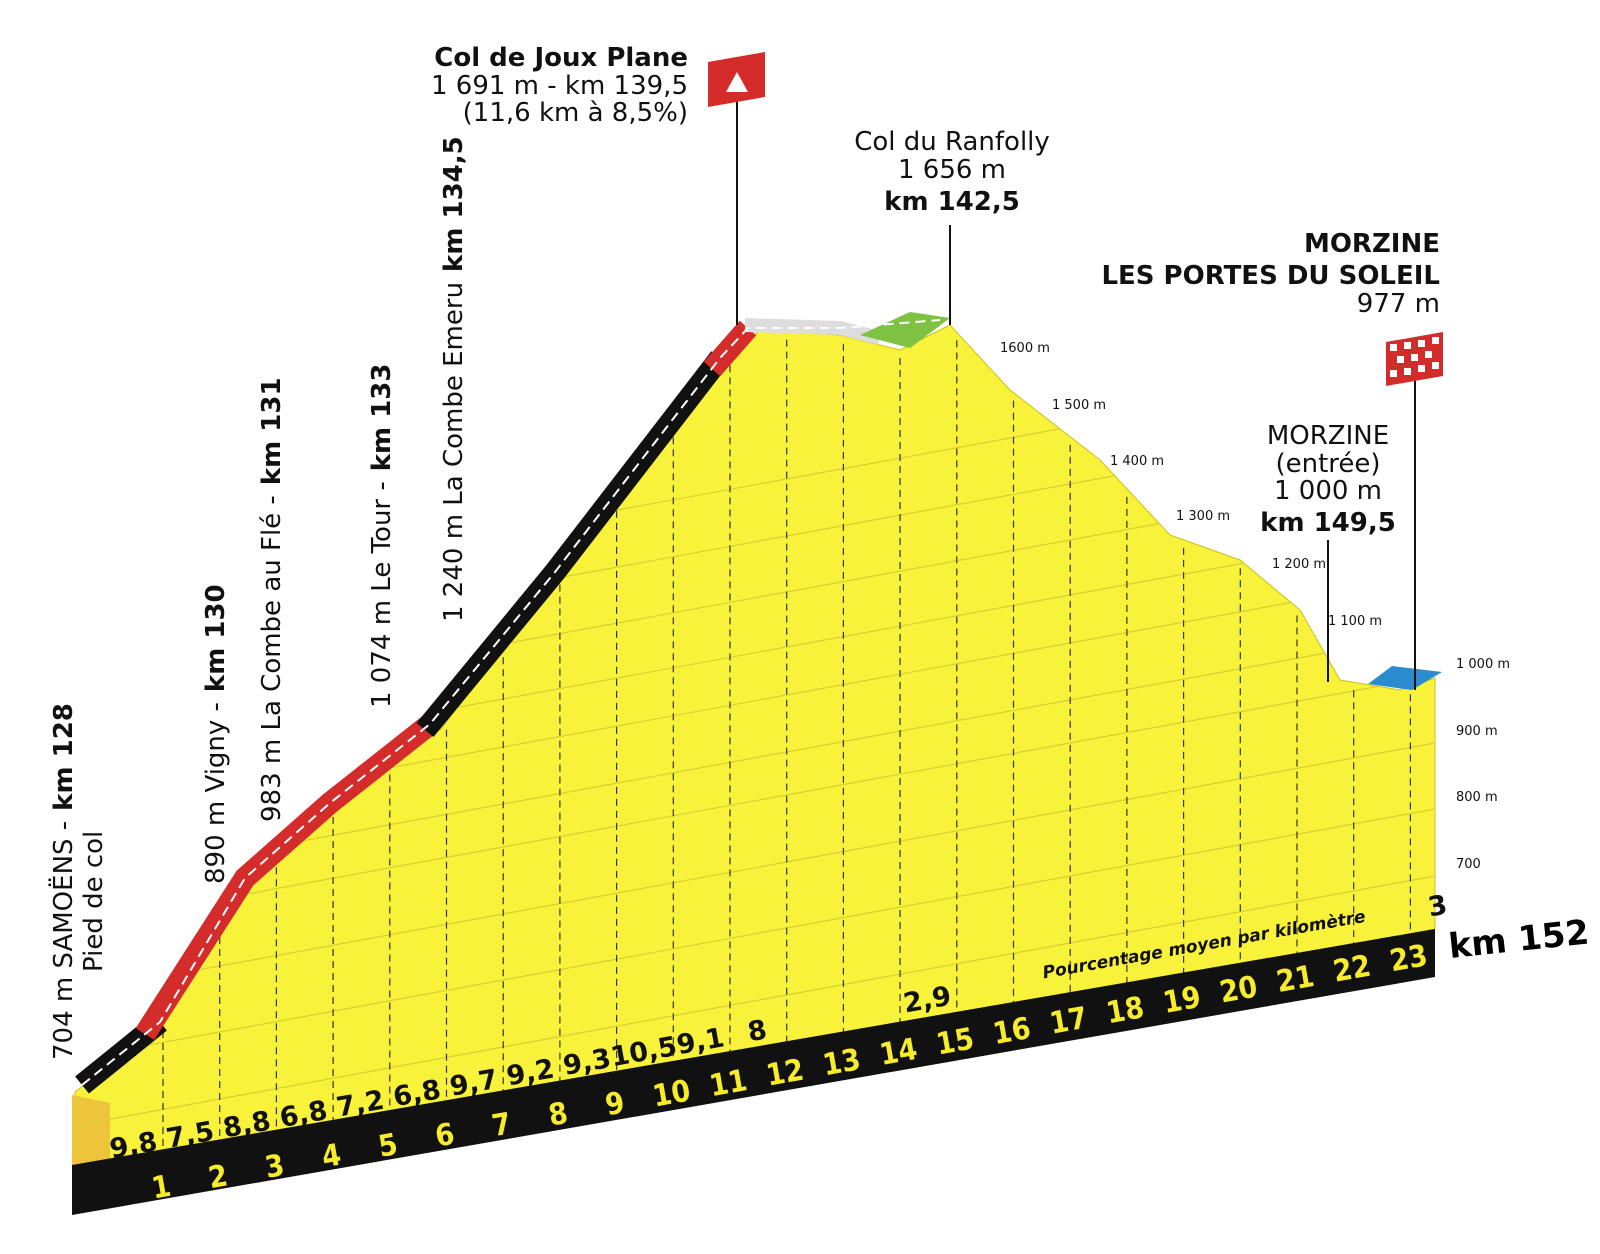 The image size is (1600, 1254). I want to click on km-marker: 21, so click(1295, 979).